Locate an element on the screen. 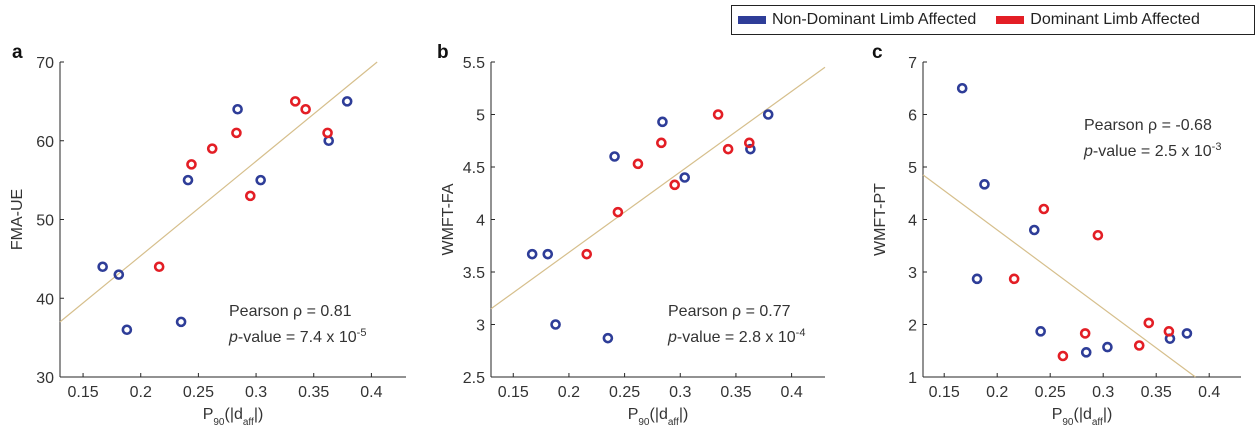 This screenshot has height=425, width=1258. regression-line is located at coordinates (1059, 276).